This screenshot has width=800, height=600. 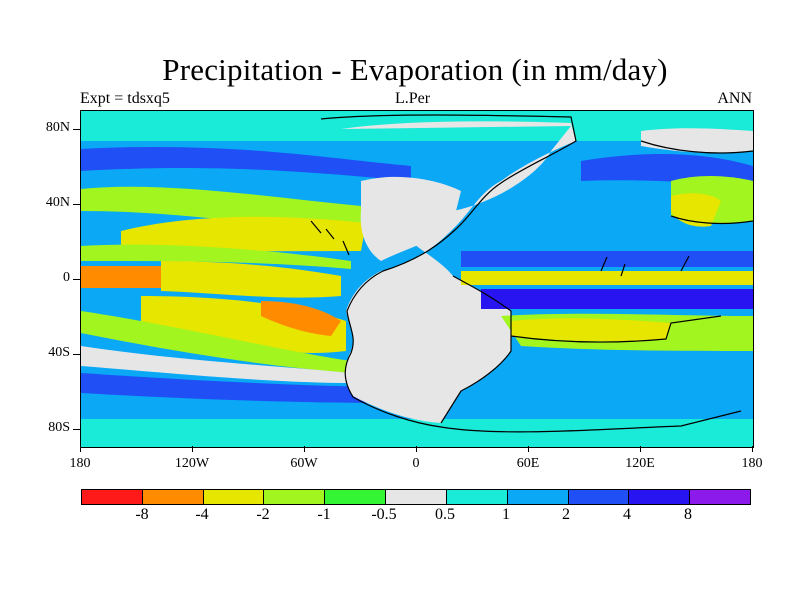 I want to click on south-subtropic-green, so click(x=216, y=342).